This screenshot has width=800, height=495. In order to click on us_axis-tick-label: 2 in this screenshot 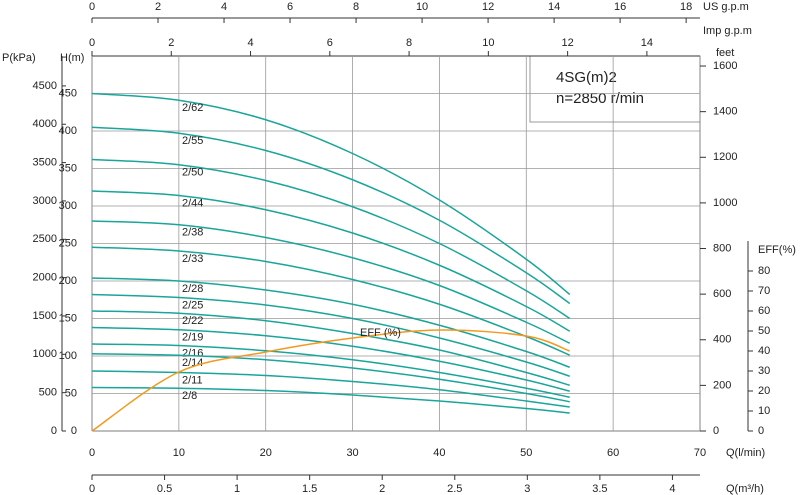, I will do `click(158, 7)`.